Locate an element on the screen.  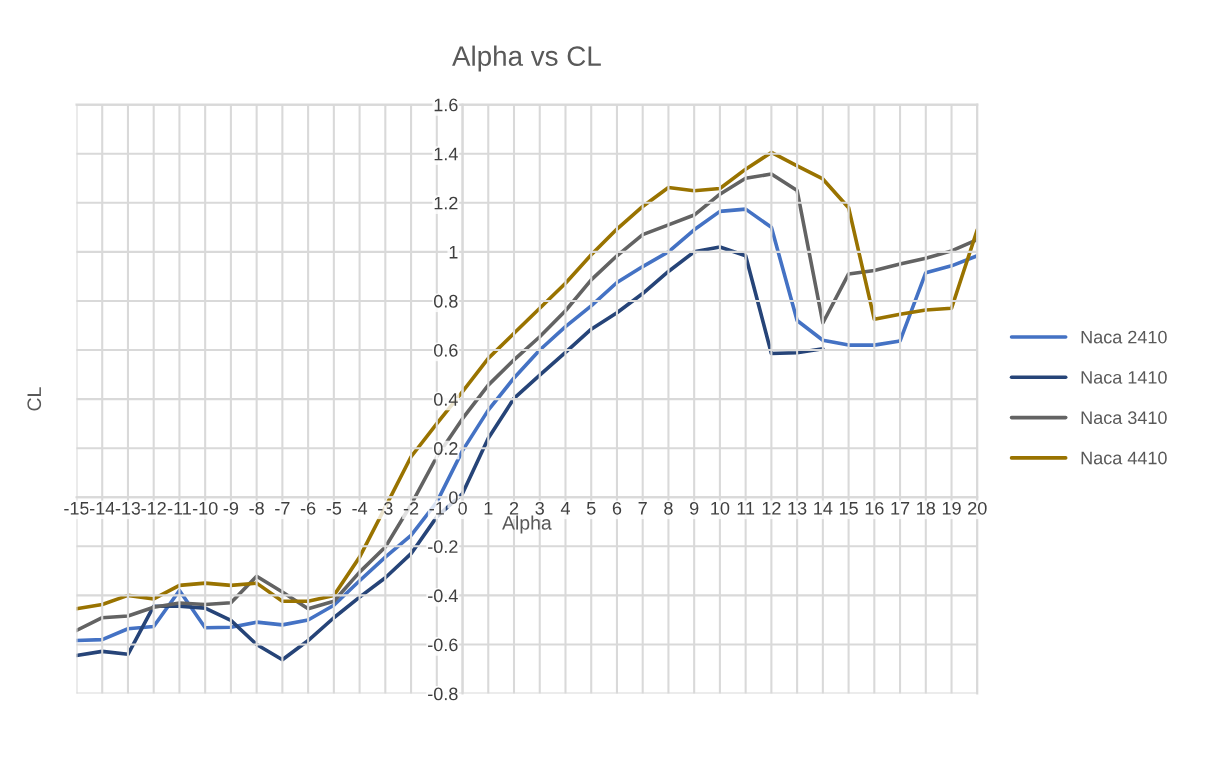
x-tick-label: 2 is located at coordinates (514, 508).